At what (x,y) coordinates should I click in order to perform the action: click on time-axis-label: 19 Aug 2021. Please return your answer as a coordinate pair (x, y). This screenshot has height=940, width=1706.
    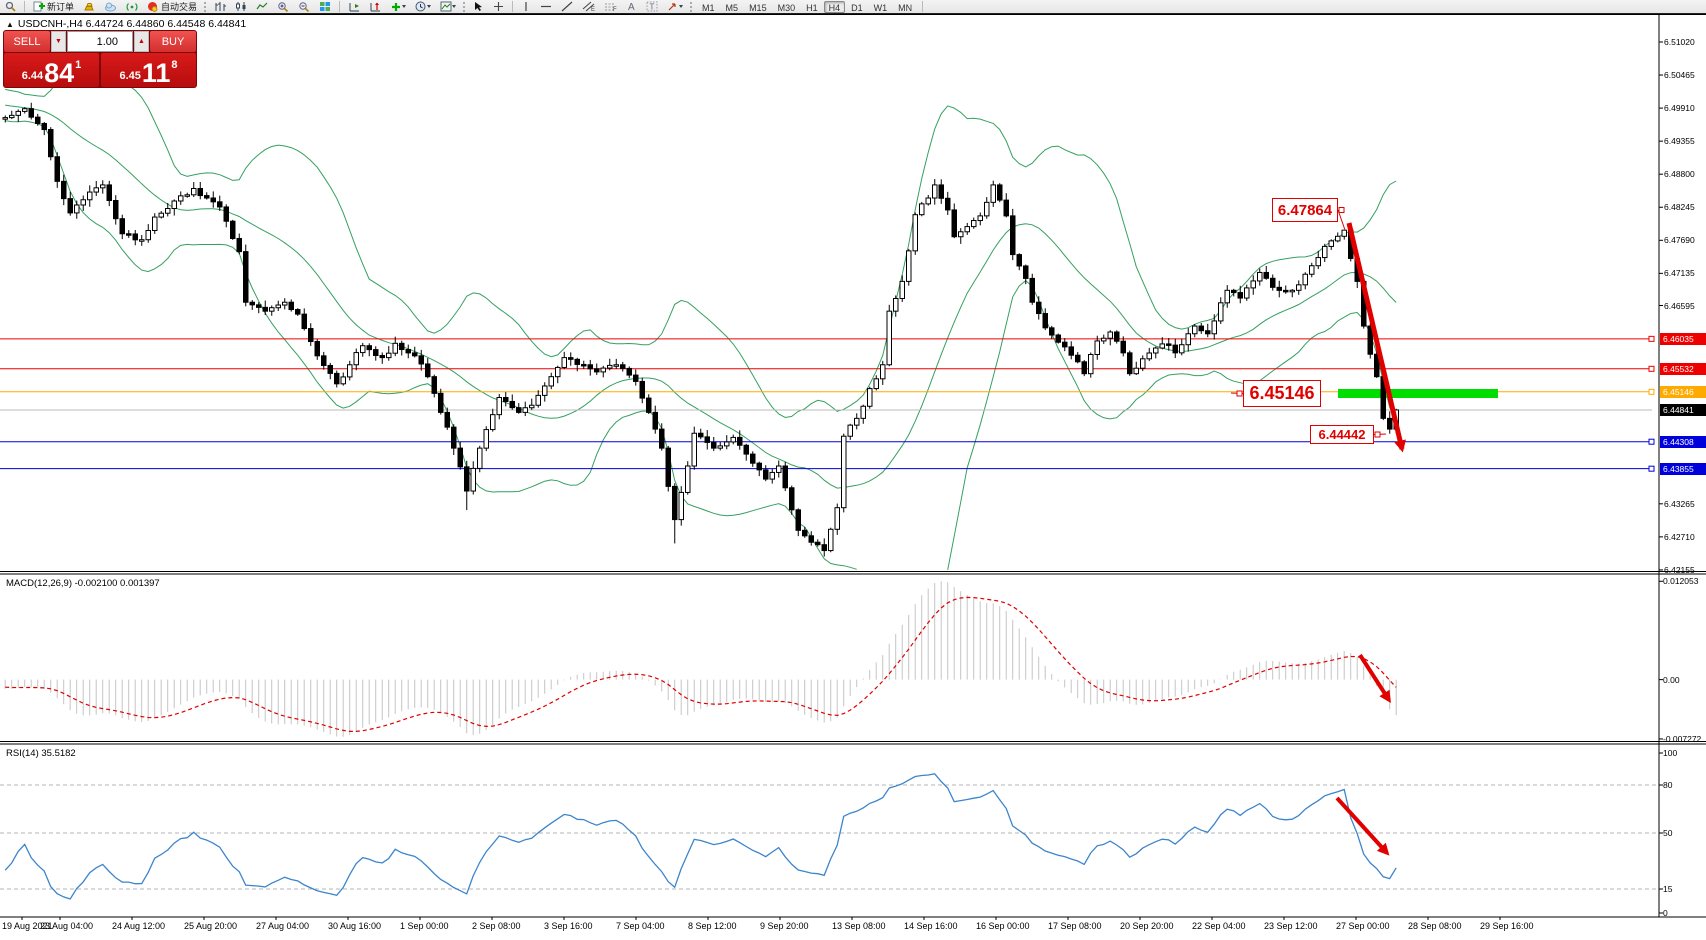
    Looking at the image, I should click on (27, 926).